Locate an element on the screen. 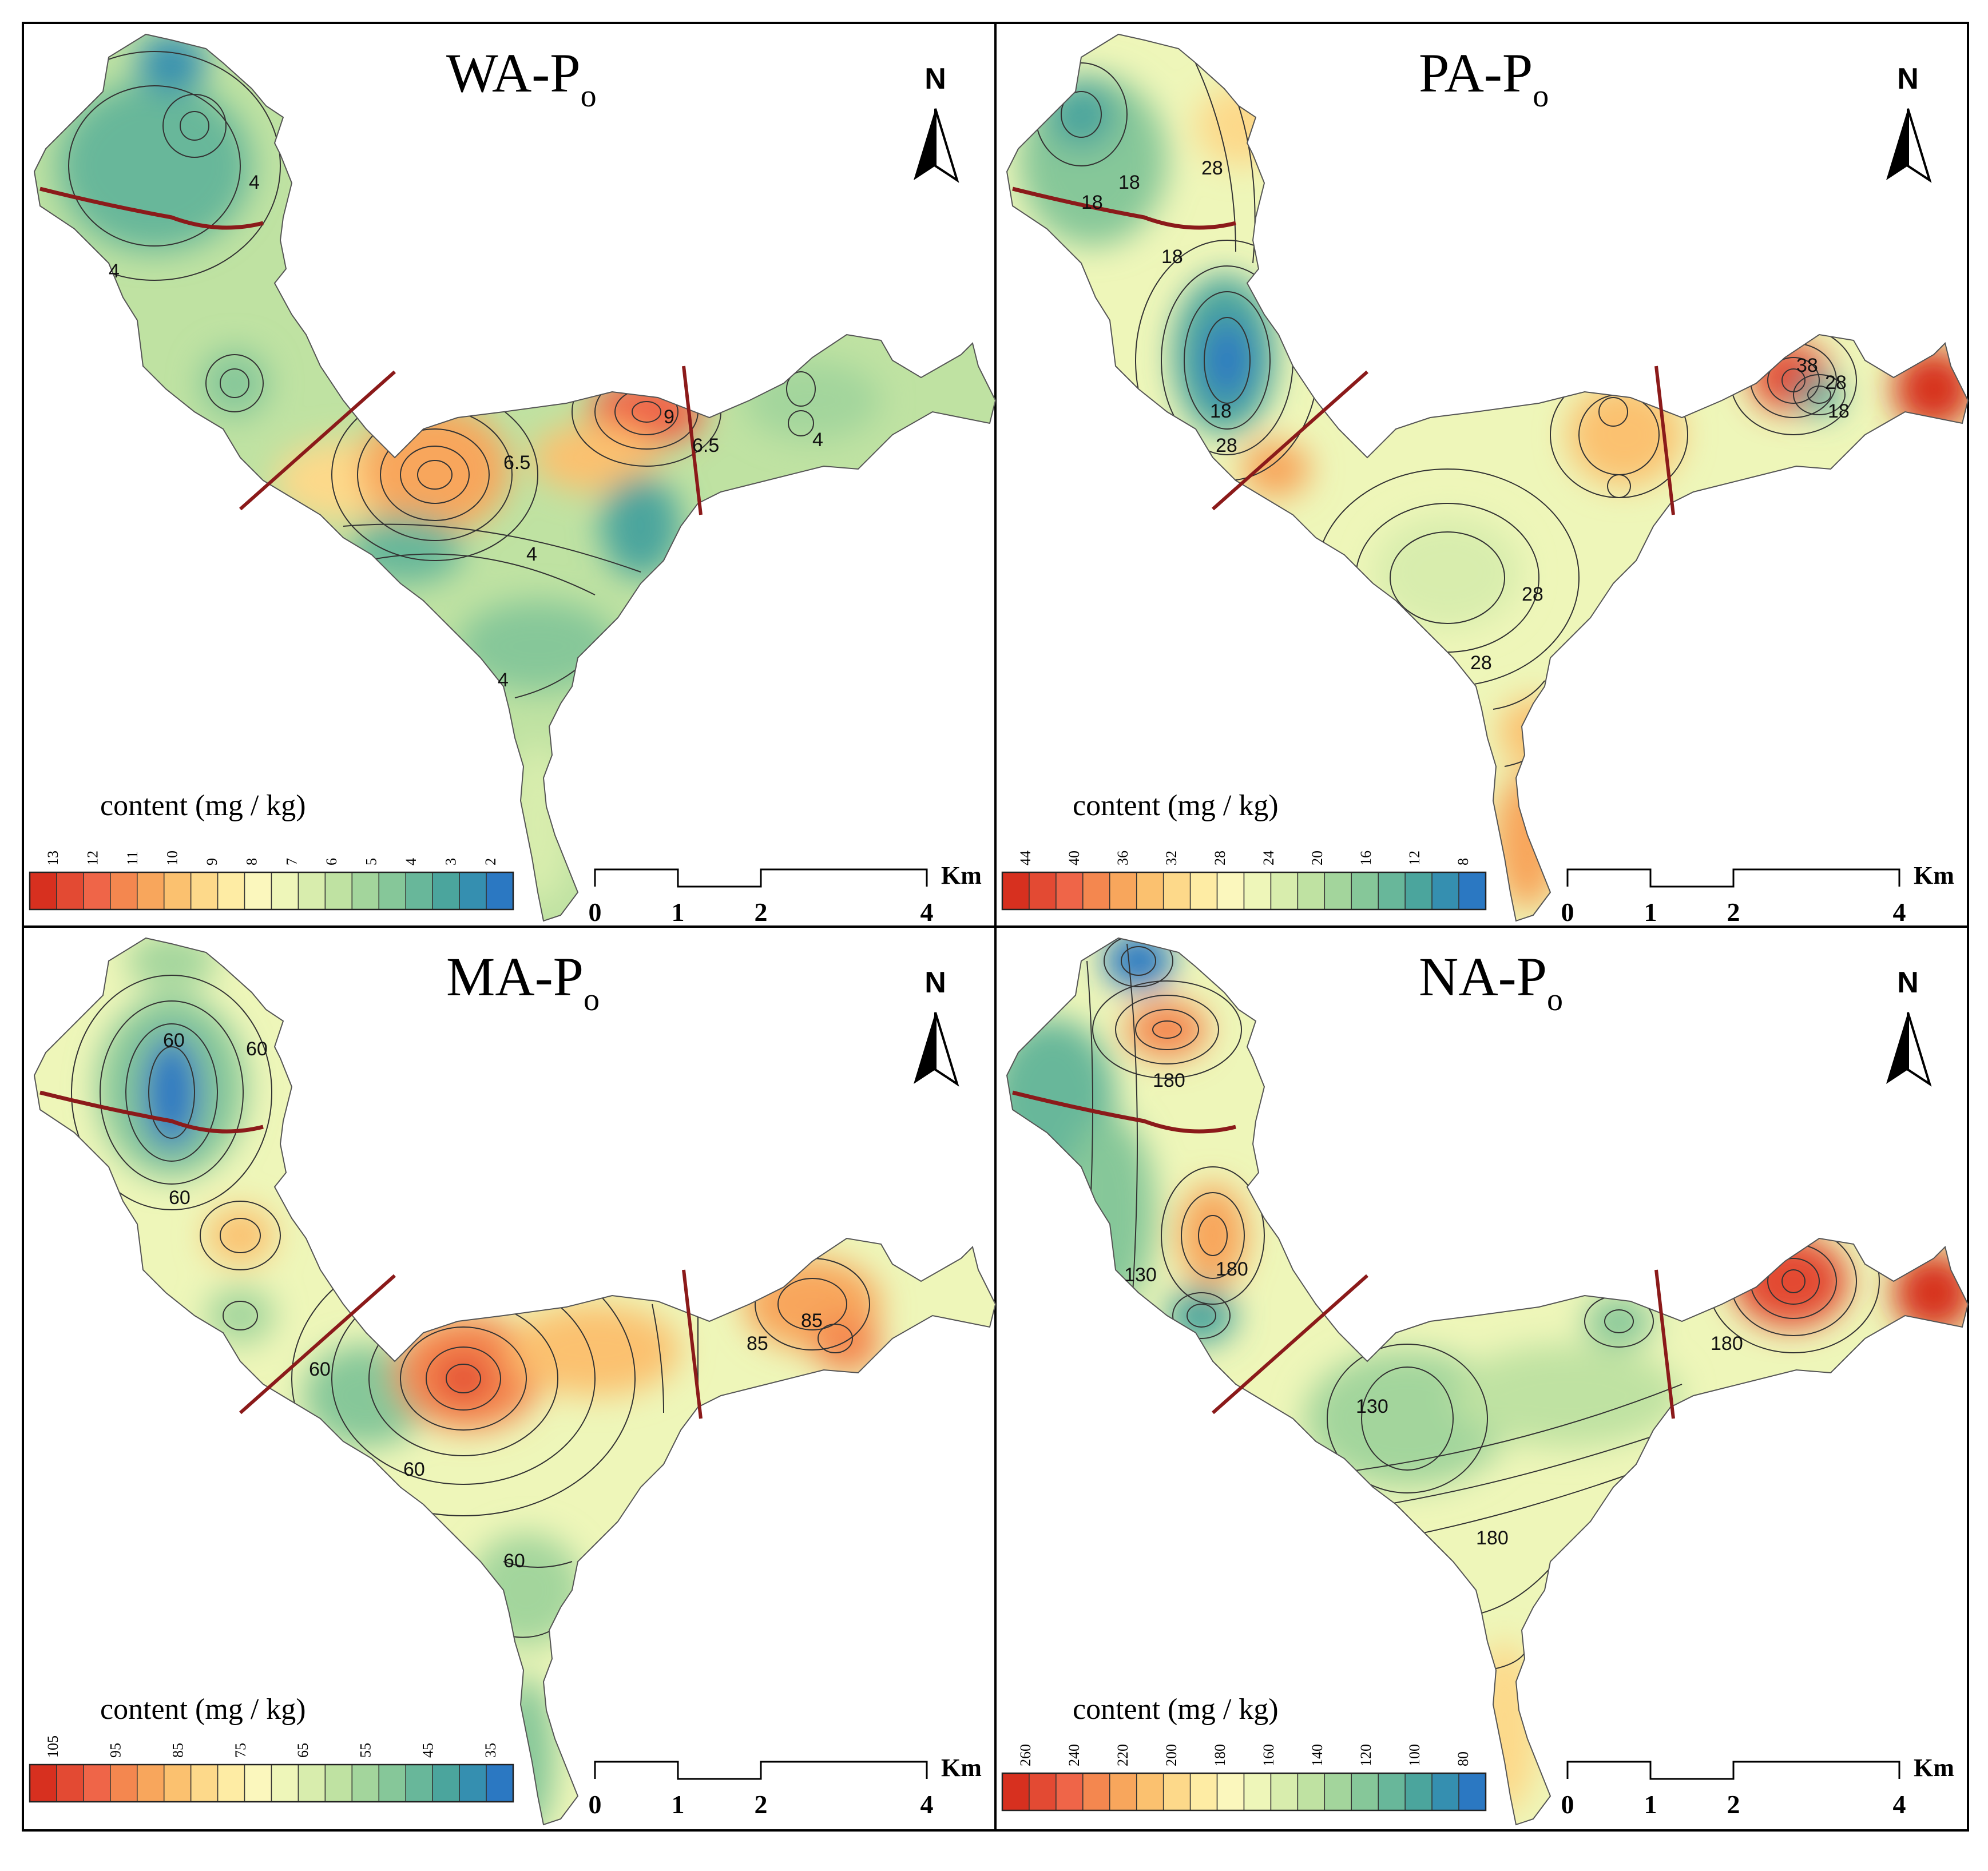  contour-label: 85 is located at coordinates (812, 1321).